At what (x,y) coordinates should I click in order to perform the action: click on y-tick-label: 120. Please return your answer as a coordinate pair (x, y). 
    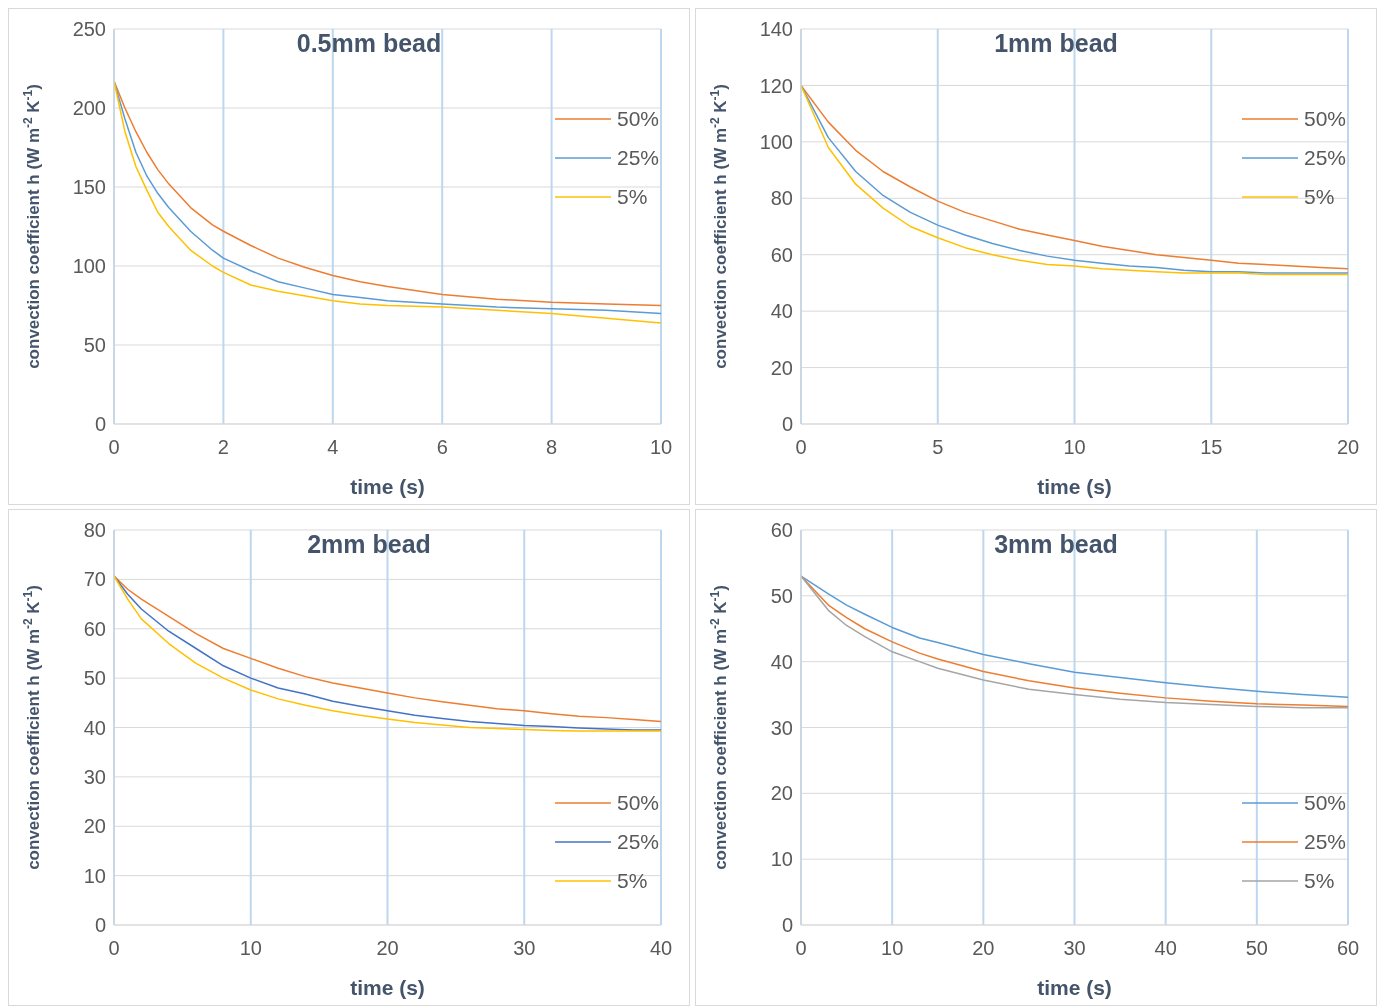
    Looking at the image, I should click on (776, 85).